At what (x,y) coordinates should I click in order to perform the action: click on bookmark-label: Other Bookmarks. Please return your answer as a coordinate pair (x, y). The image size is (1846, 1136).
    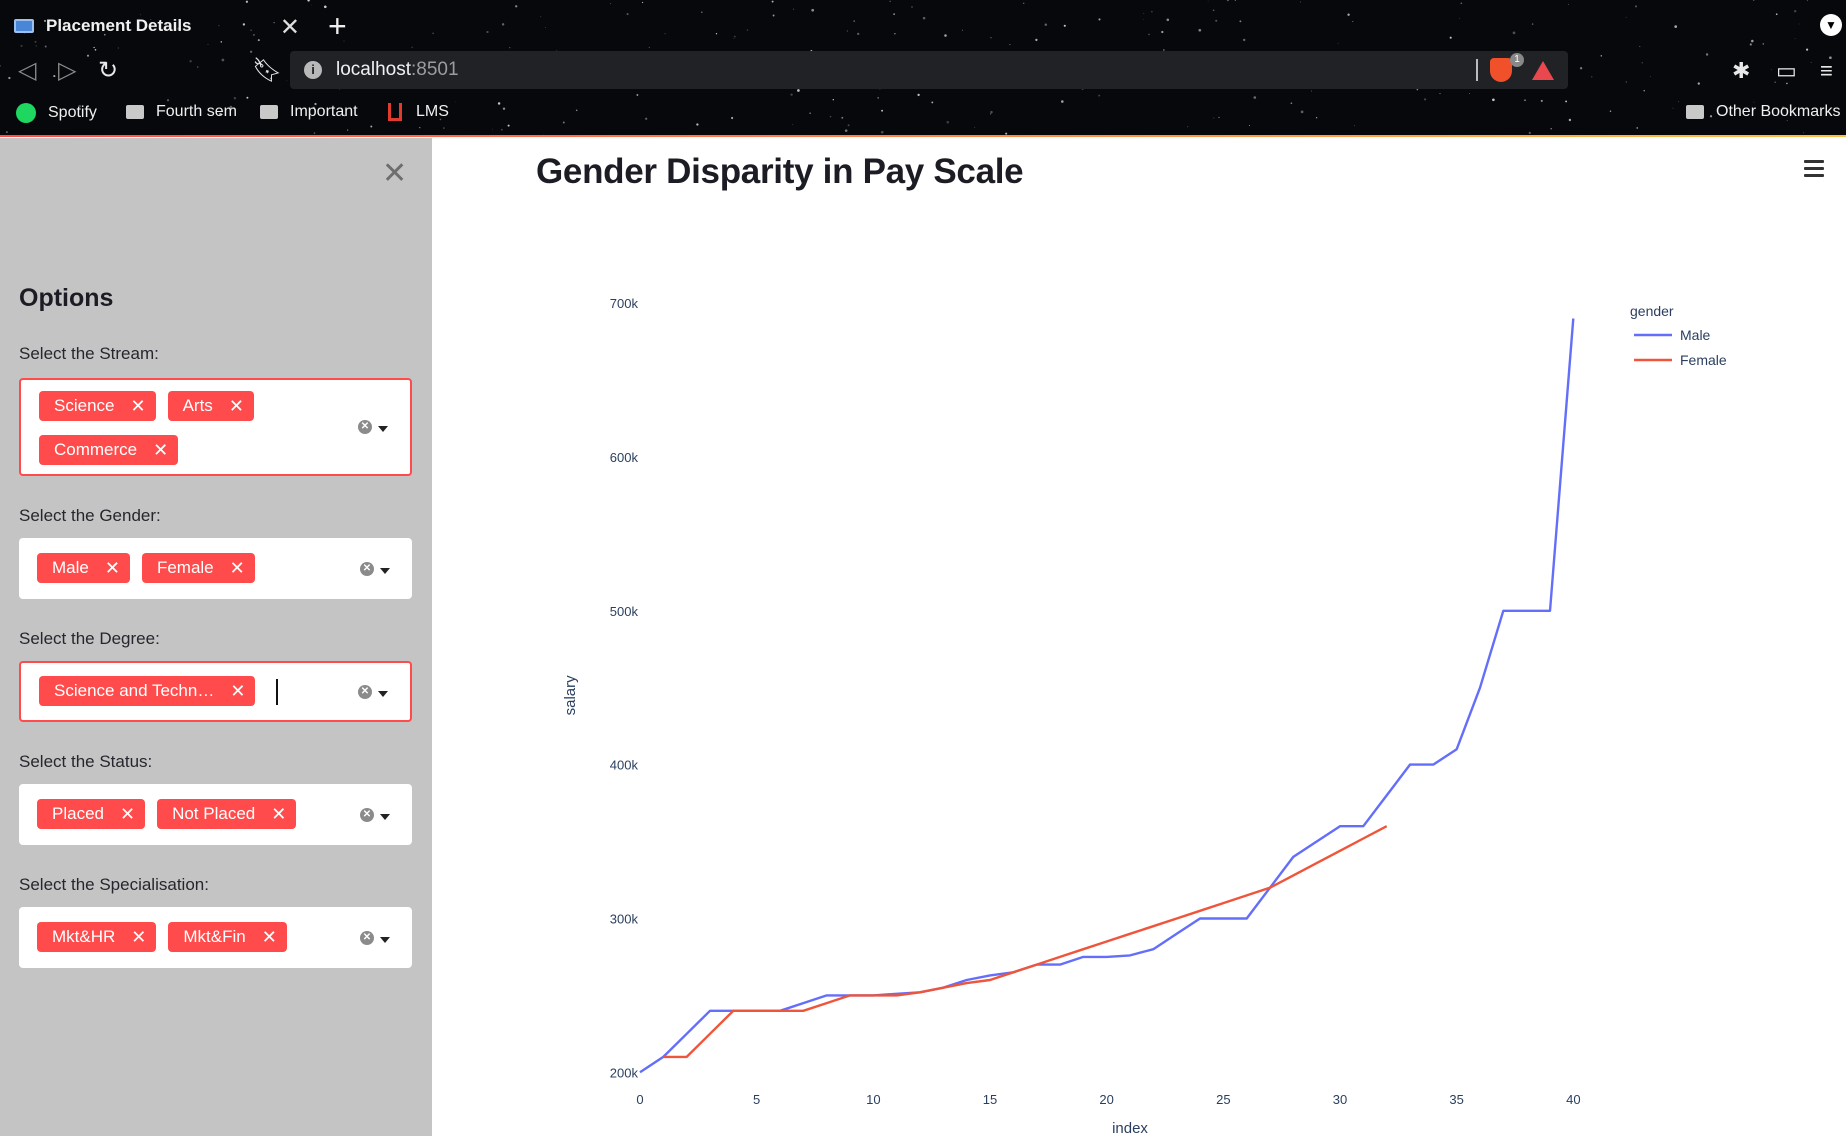
    Looking at the image, I should click on (1778, 111).